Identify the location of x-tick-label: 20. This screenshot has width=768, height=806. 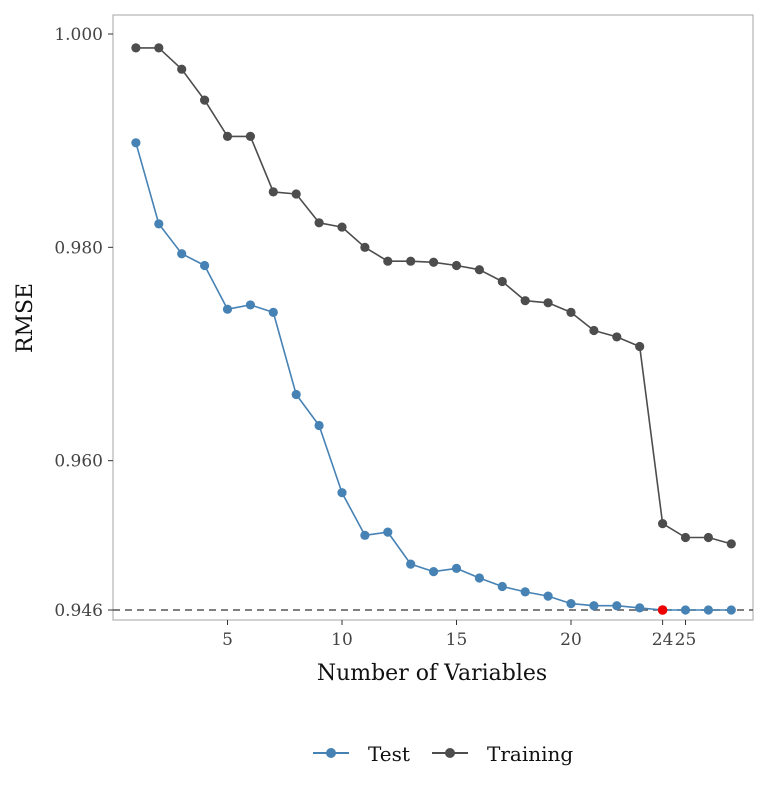
(571, 640).